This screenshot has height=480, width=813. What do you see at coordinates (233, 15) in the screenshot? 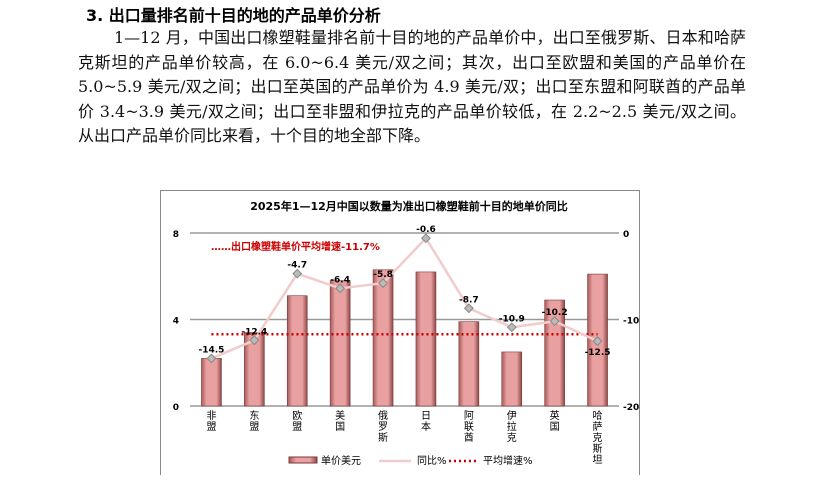
I see `section-title: 3. 出口量排名前十目的地的产品单价分析` at bounding box center [233, 15].